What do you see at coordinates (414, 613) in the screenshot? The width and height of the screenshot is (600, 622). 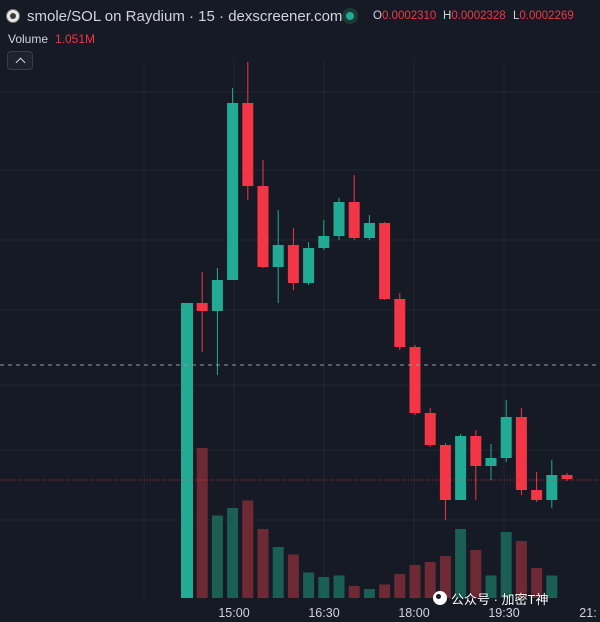 I see `time-tick-label: 18:00` at bounding box center [414, 613].